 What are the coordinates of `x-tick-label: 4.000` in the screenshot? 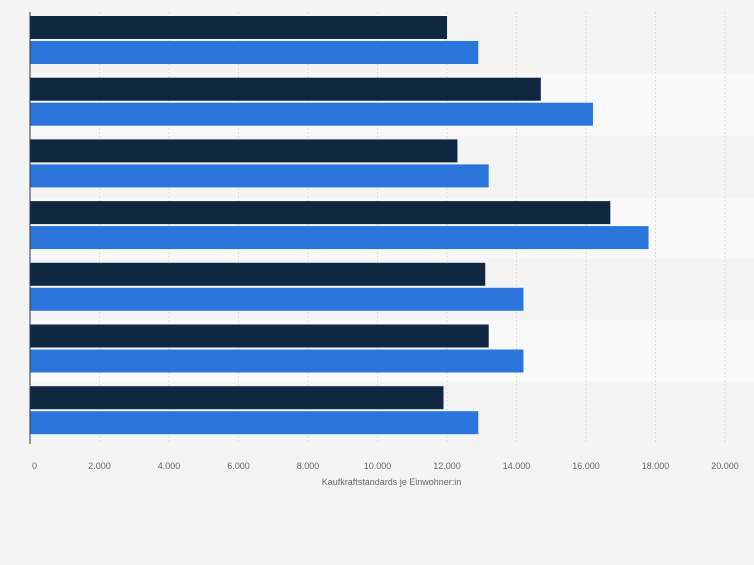 It's located at (169, 466).